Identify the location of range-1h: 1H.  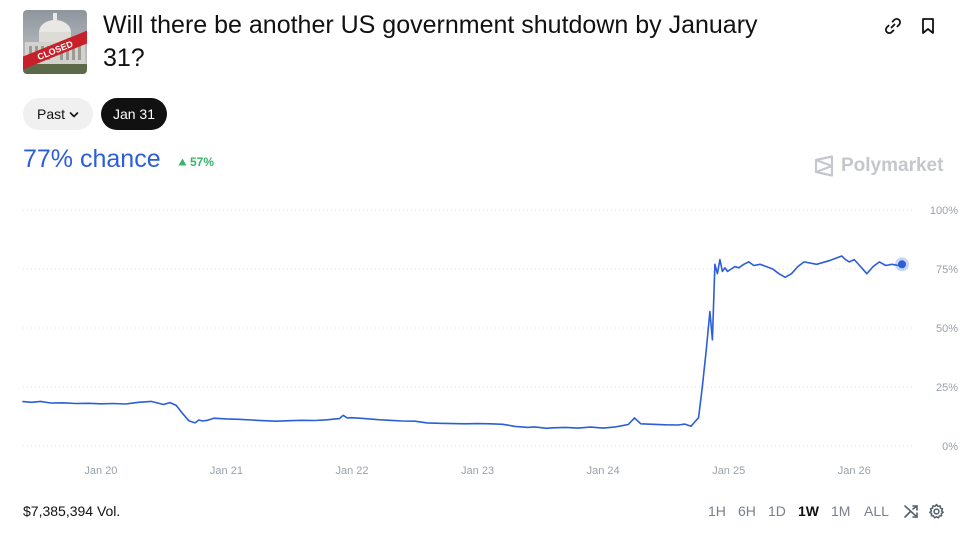
(717, 511).